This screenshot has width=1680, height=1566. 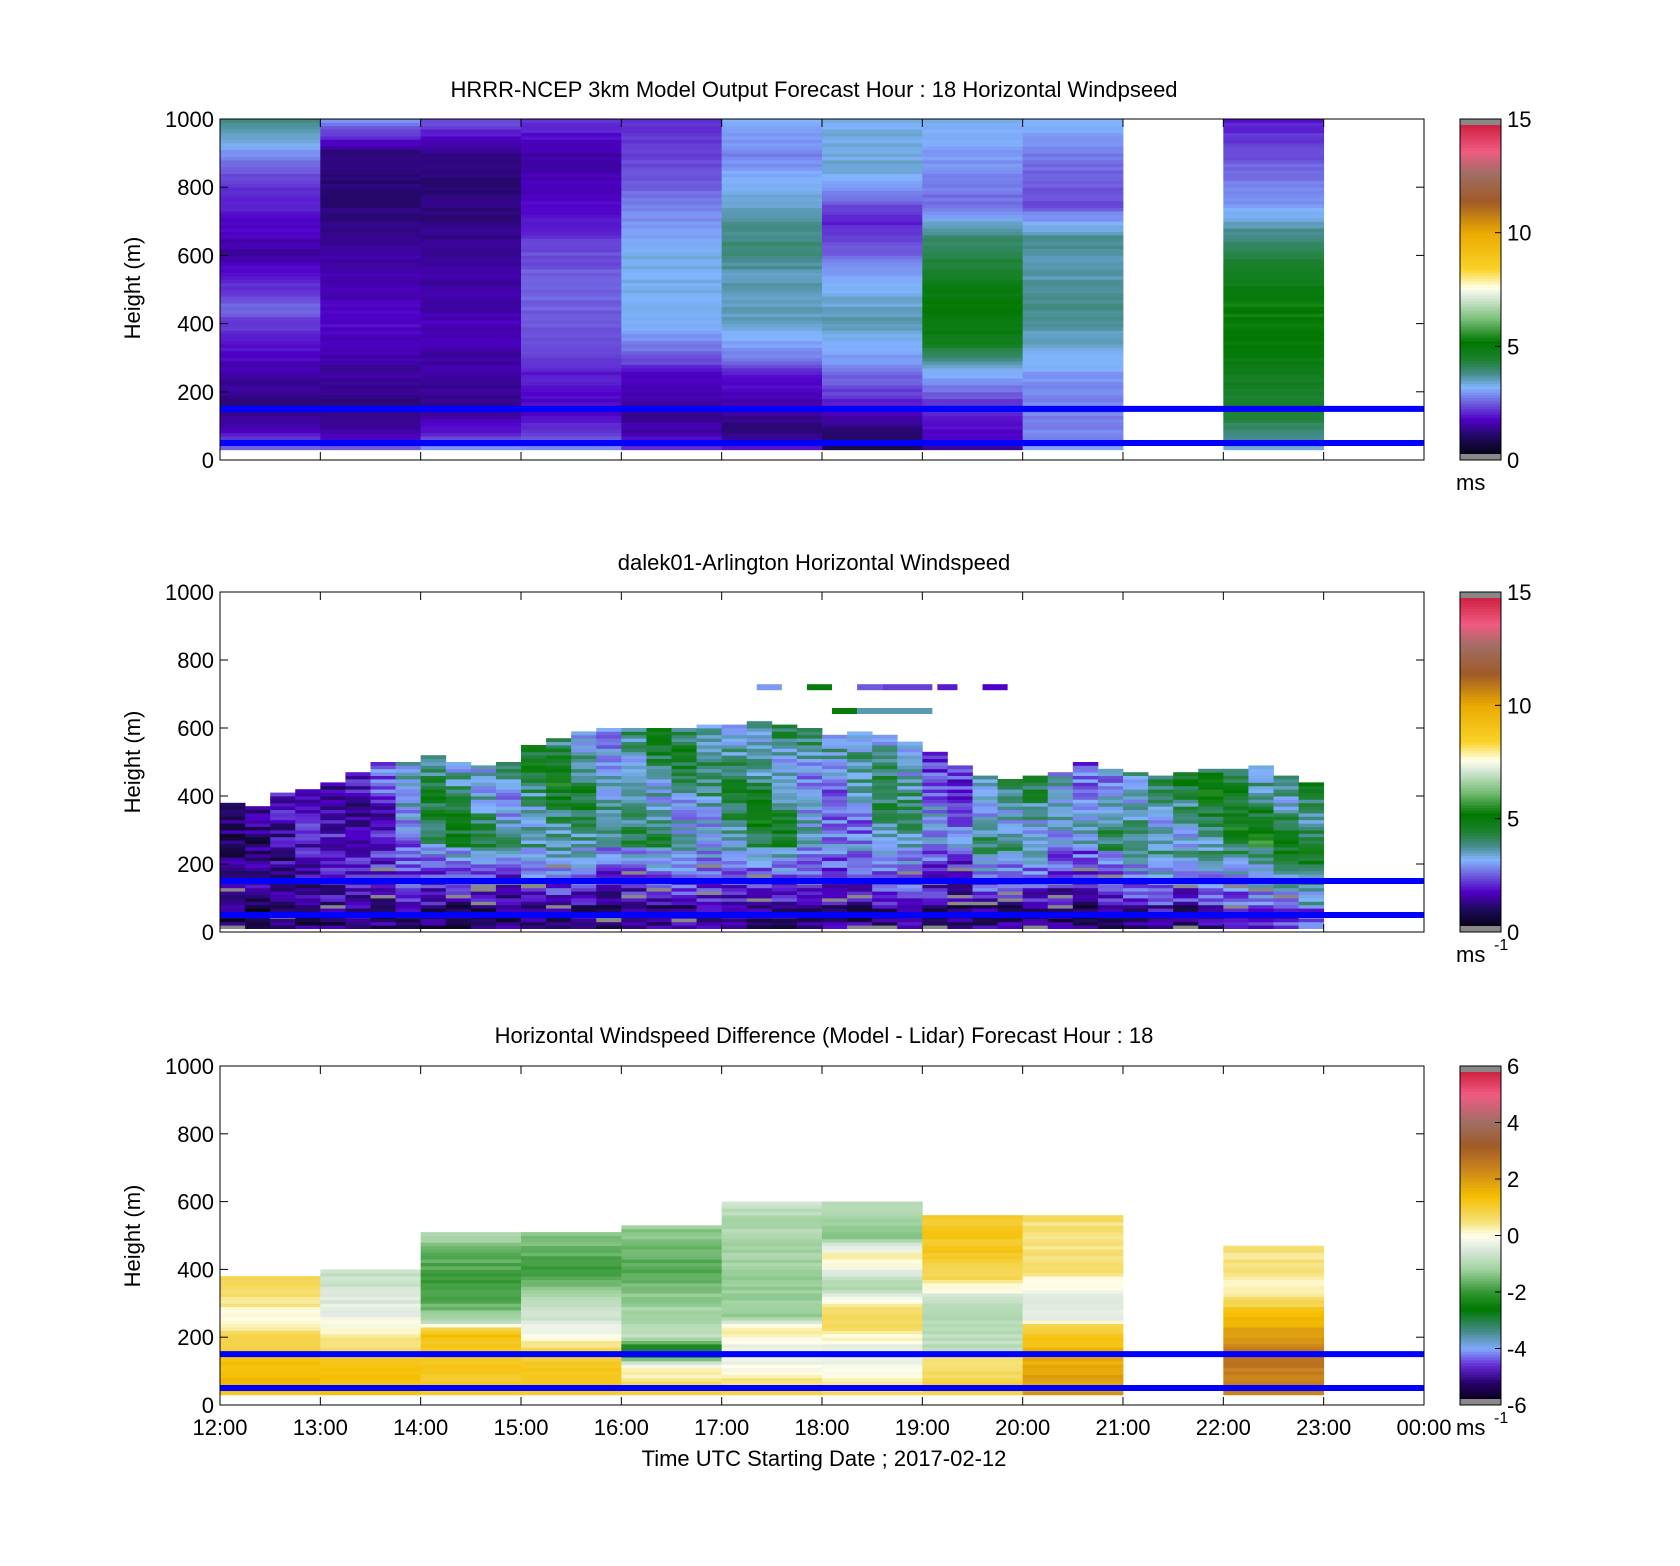 What do you see at coordinates (132, 1236) in the screenshot?
I see `panel-difference-ylabel: Height (m)` at bounding box center [132, 1236].